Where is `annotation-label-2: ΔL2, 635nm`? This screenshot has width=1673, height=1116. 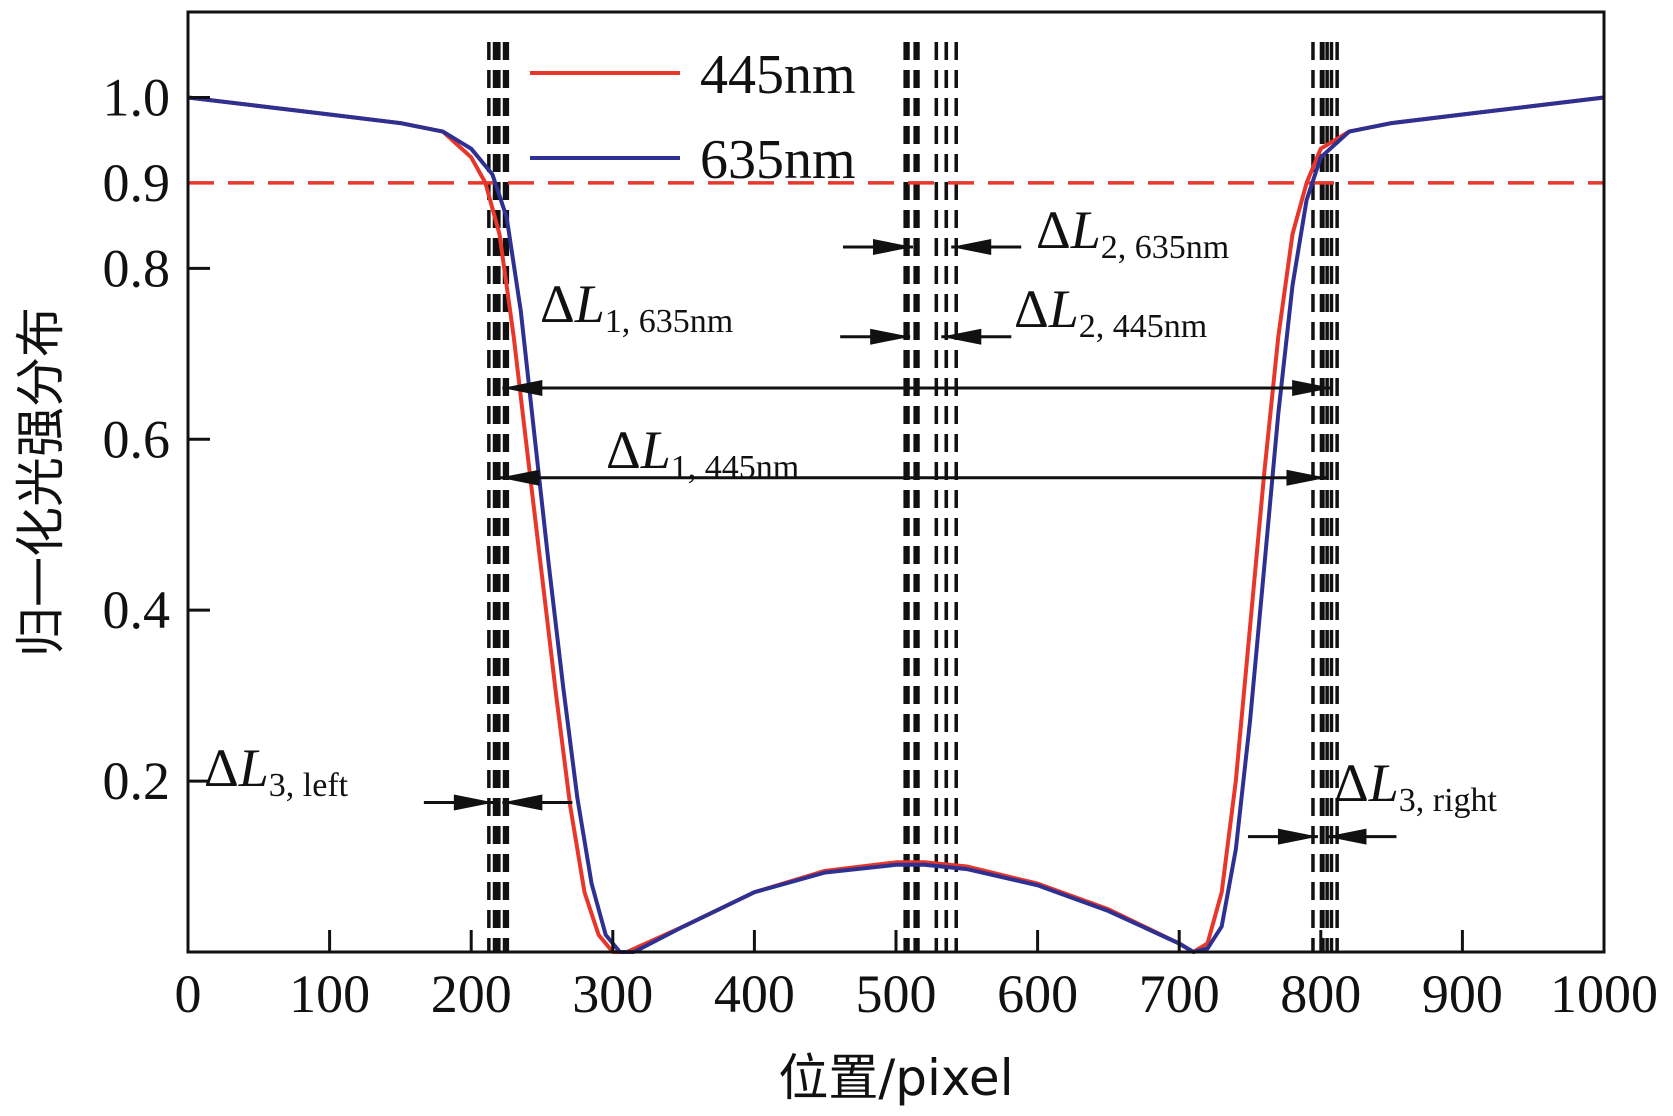 annotation-label-2: ΔL2, 635nm is located at coordinates (1132, 233).